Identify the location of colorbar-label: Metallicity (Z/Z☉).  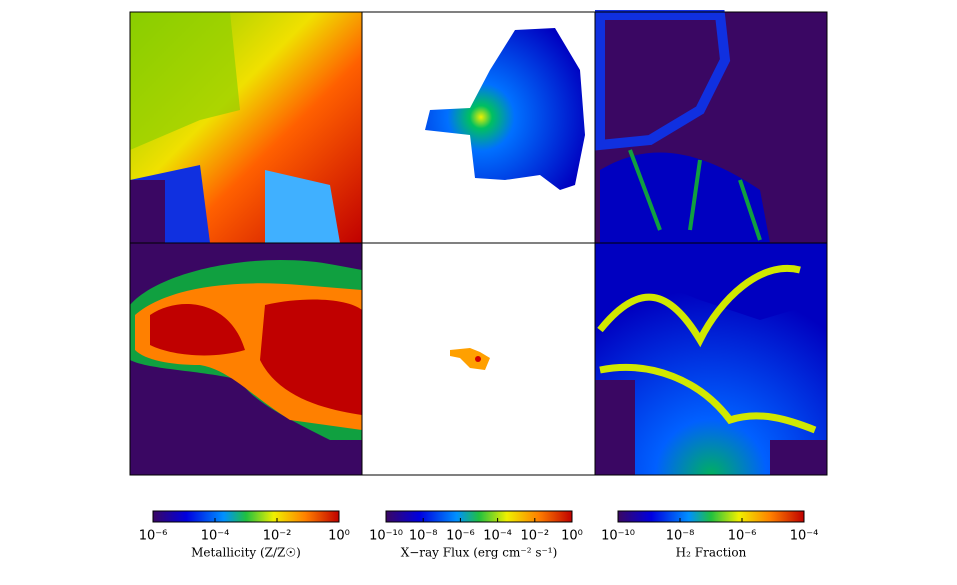
(246, 553).